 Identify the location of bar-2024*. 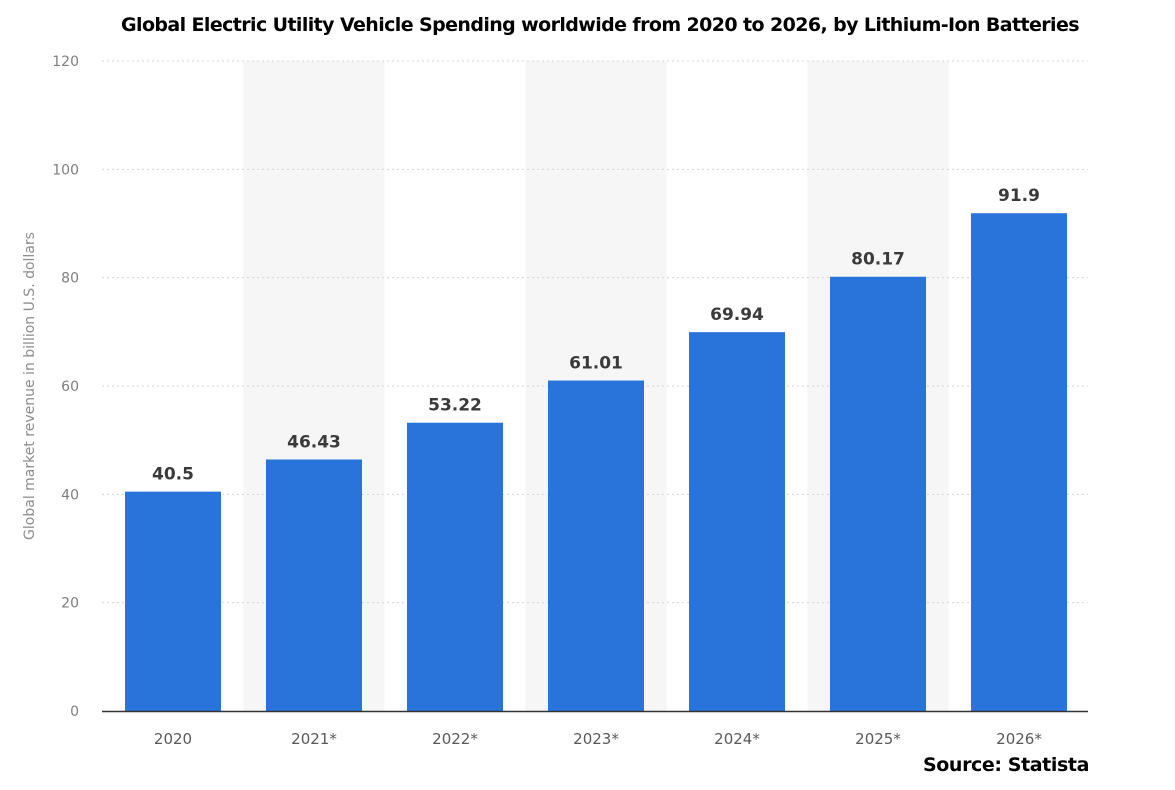
(737, 521).